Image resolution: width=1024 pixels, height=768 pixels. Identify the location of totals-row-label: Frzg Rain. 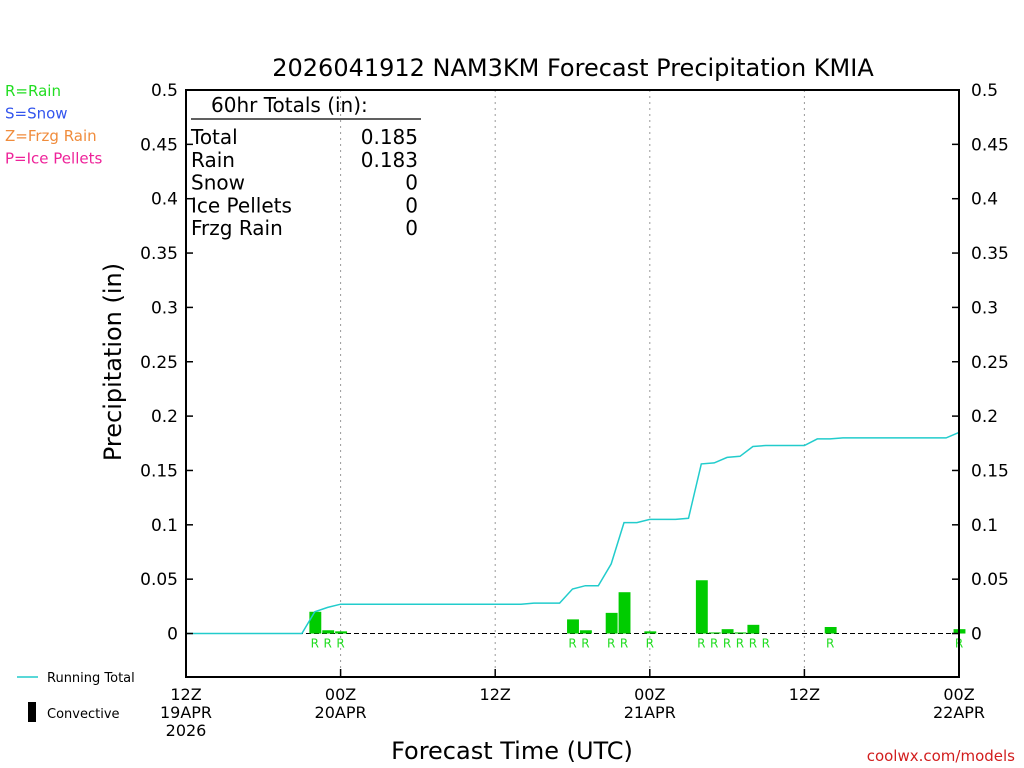
(237, 228).